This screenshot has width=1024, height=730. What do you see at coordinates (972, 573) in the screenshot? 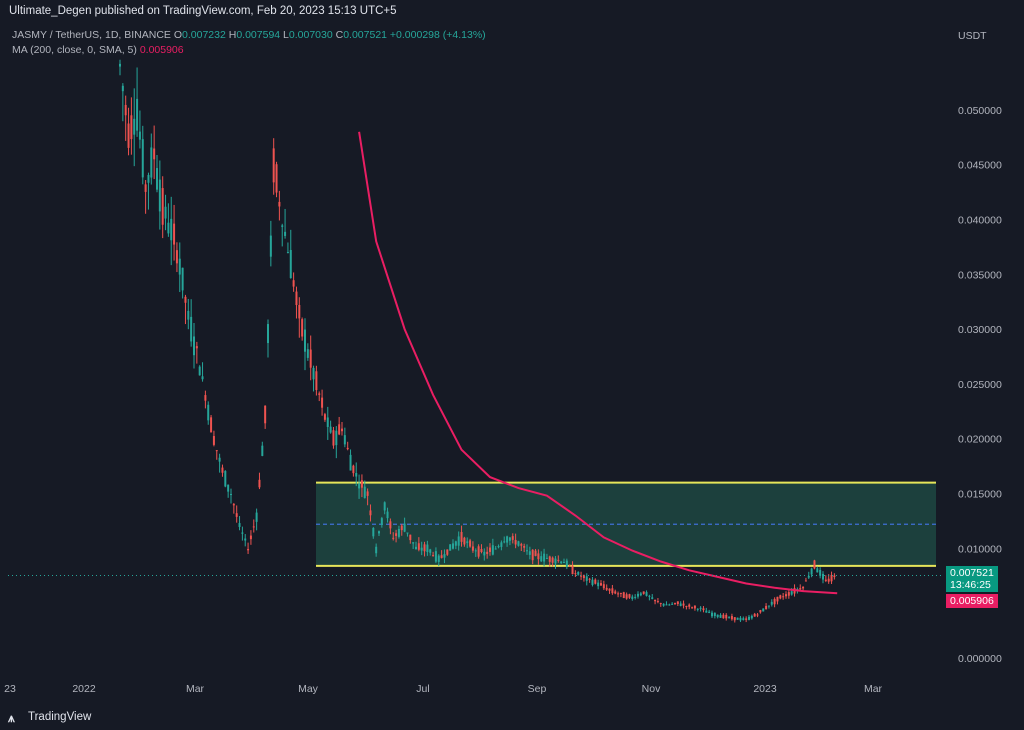
I see `last-price-value: 0.007521` at bounding box center [972, 573].